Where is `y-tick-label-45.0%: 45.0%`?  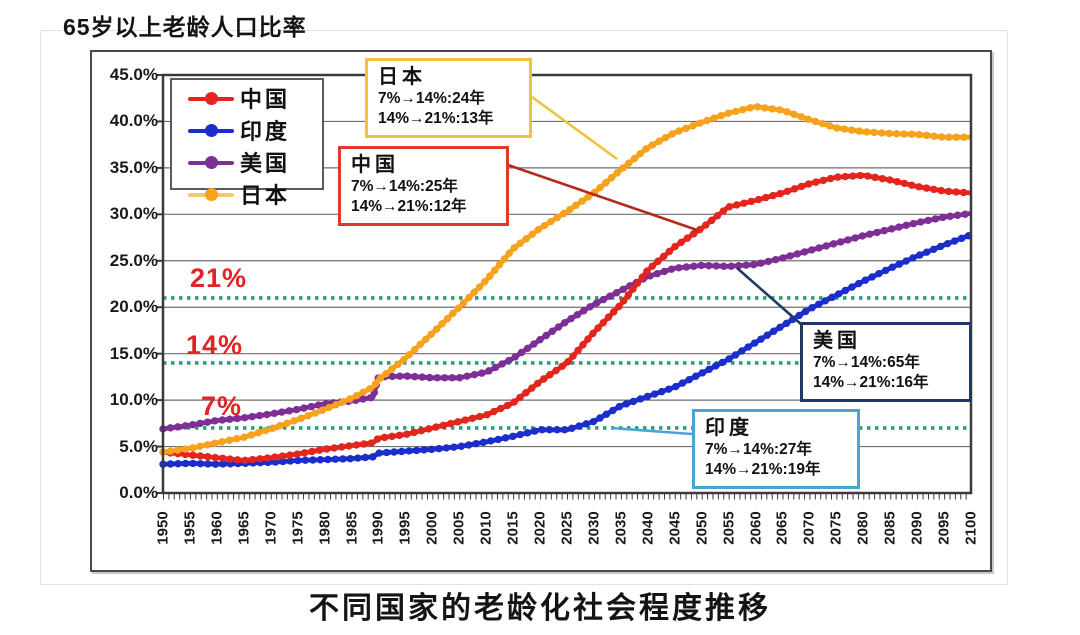
y-tick-label-45.0%: 45.0% is located at coordinates (133, 74).